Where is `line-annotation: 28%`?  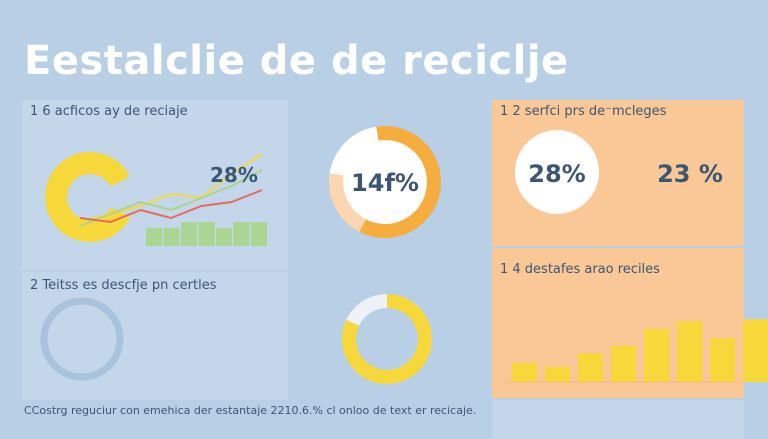 line-annotation: 28% is located at coordinates (234, 175).